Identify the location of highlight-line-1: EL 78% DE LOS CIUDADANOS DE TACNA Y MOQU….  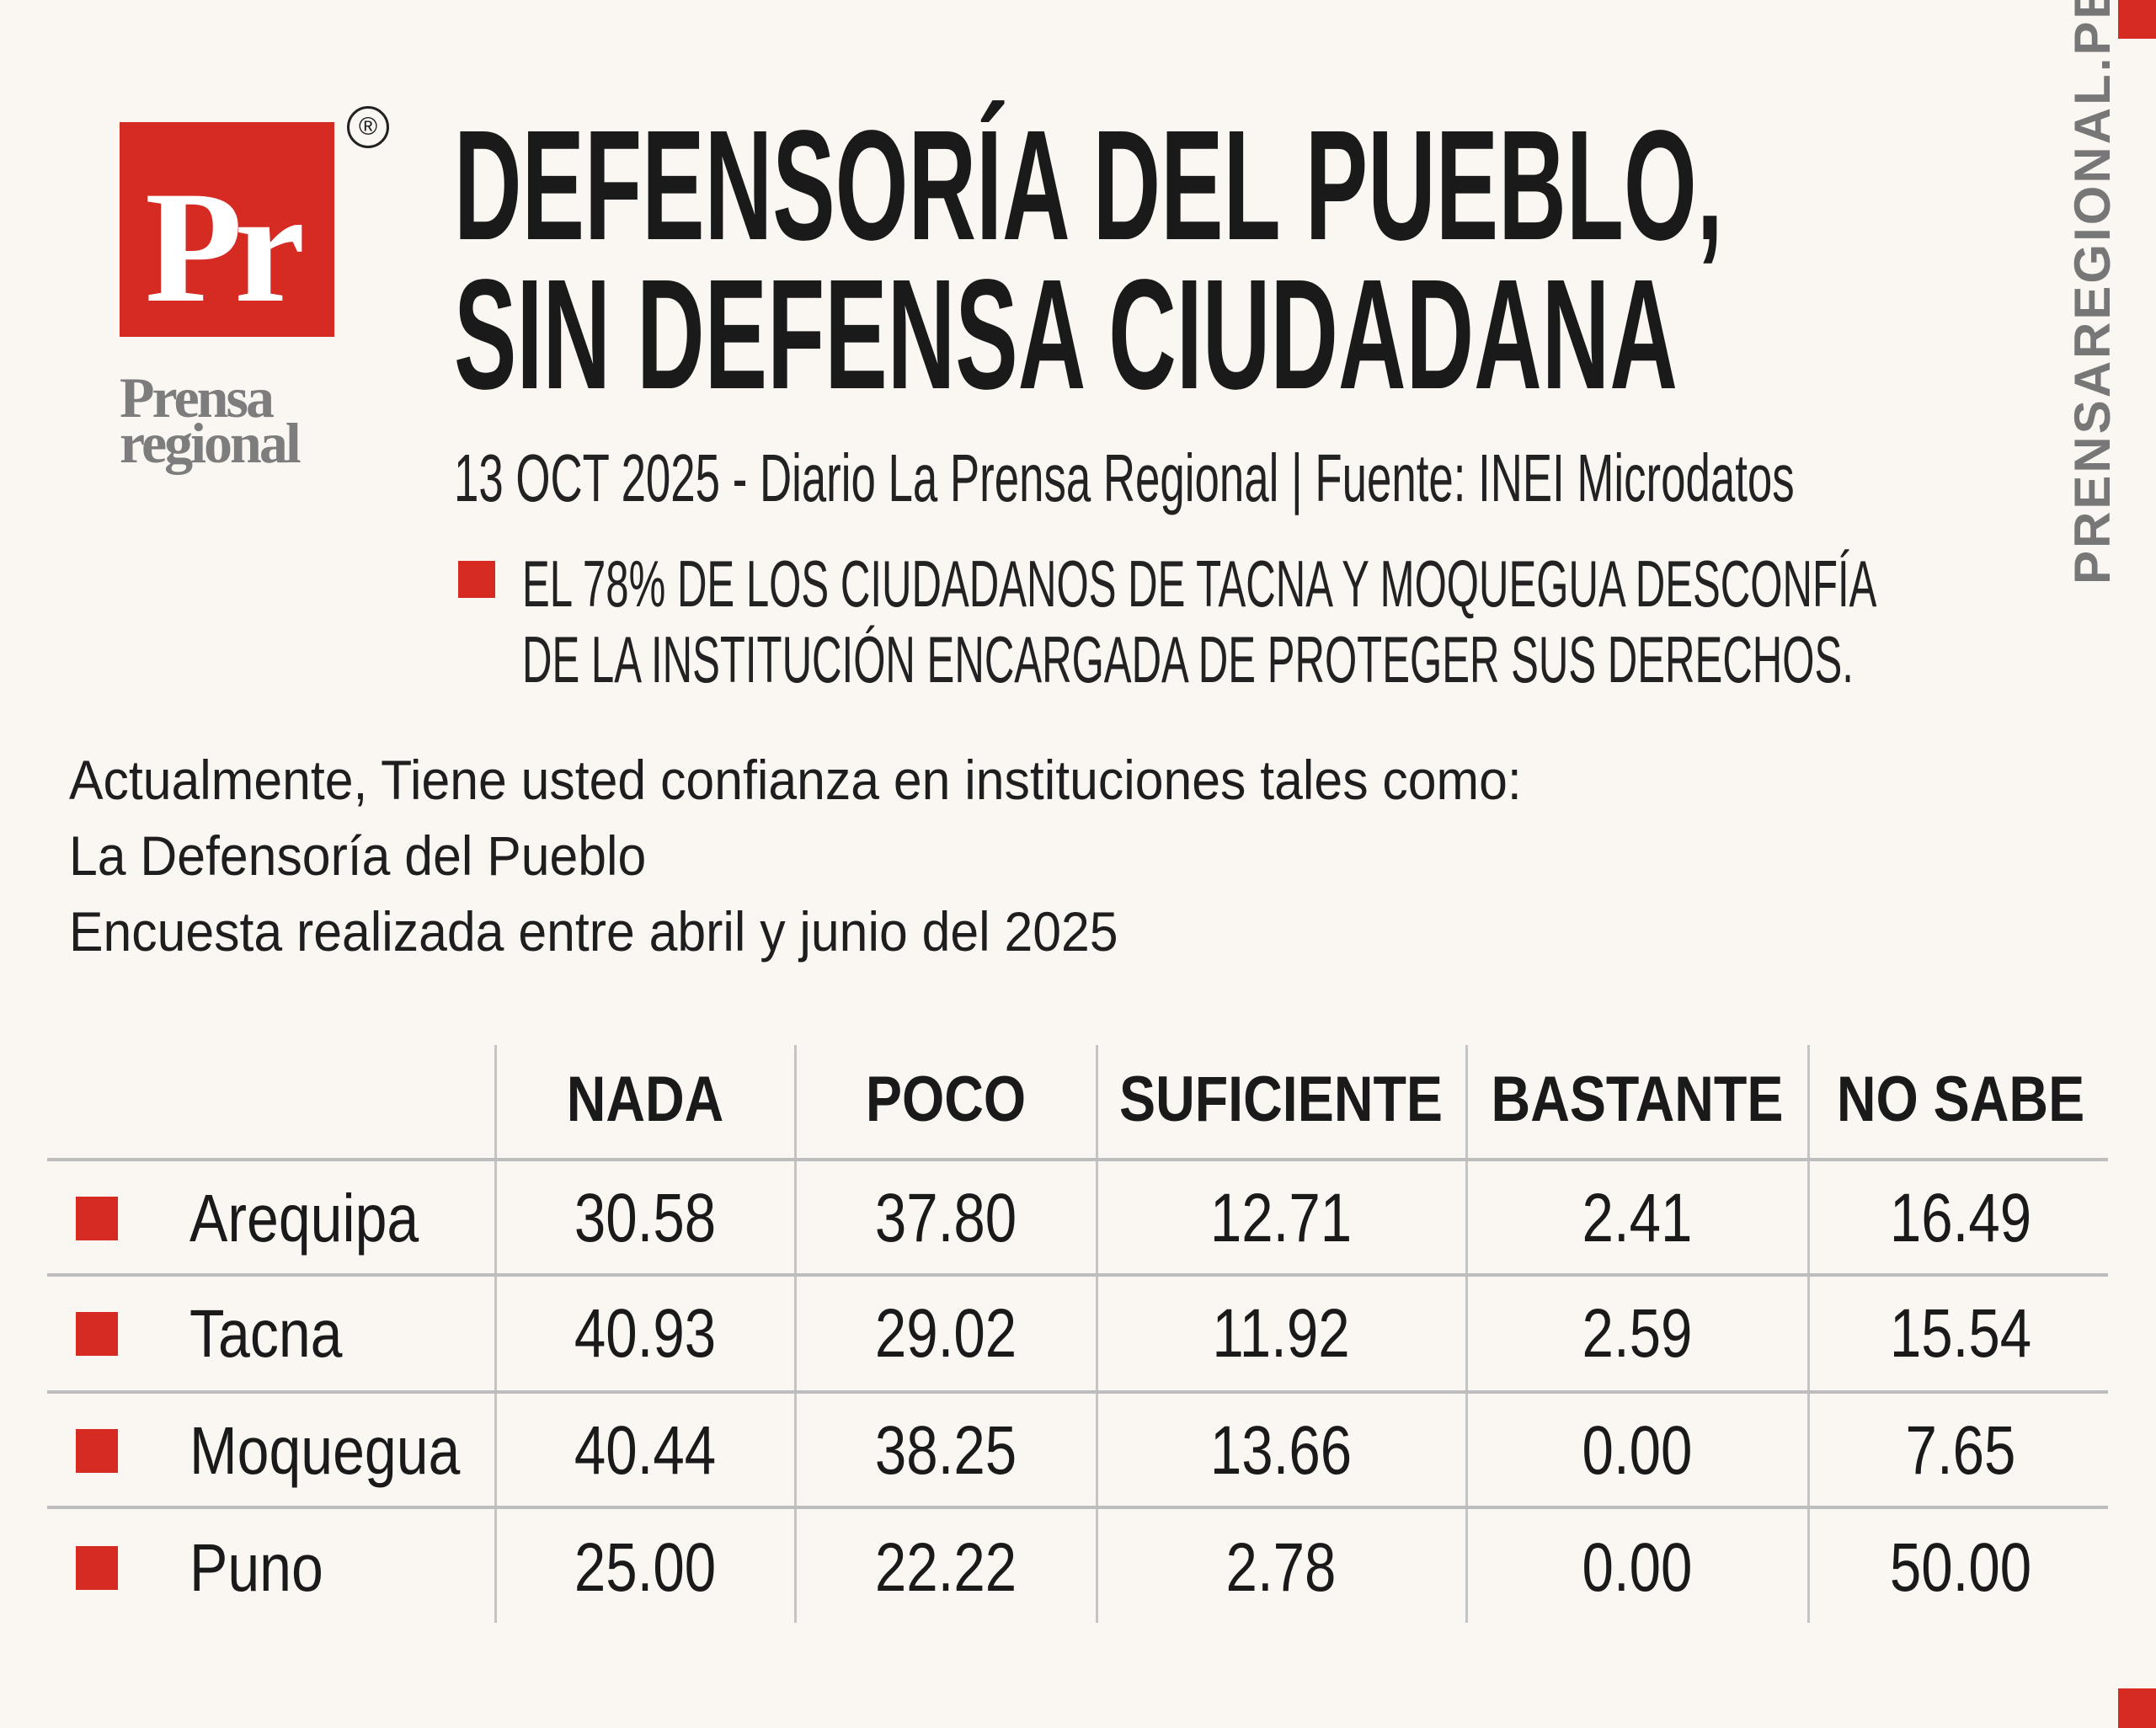
(1199, 584).